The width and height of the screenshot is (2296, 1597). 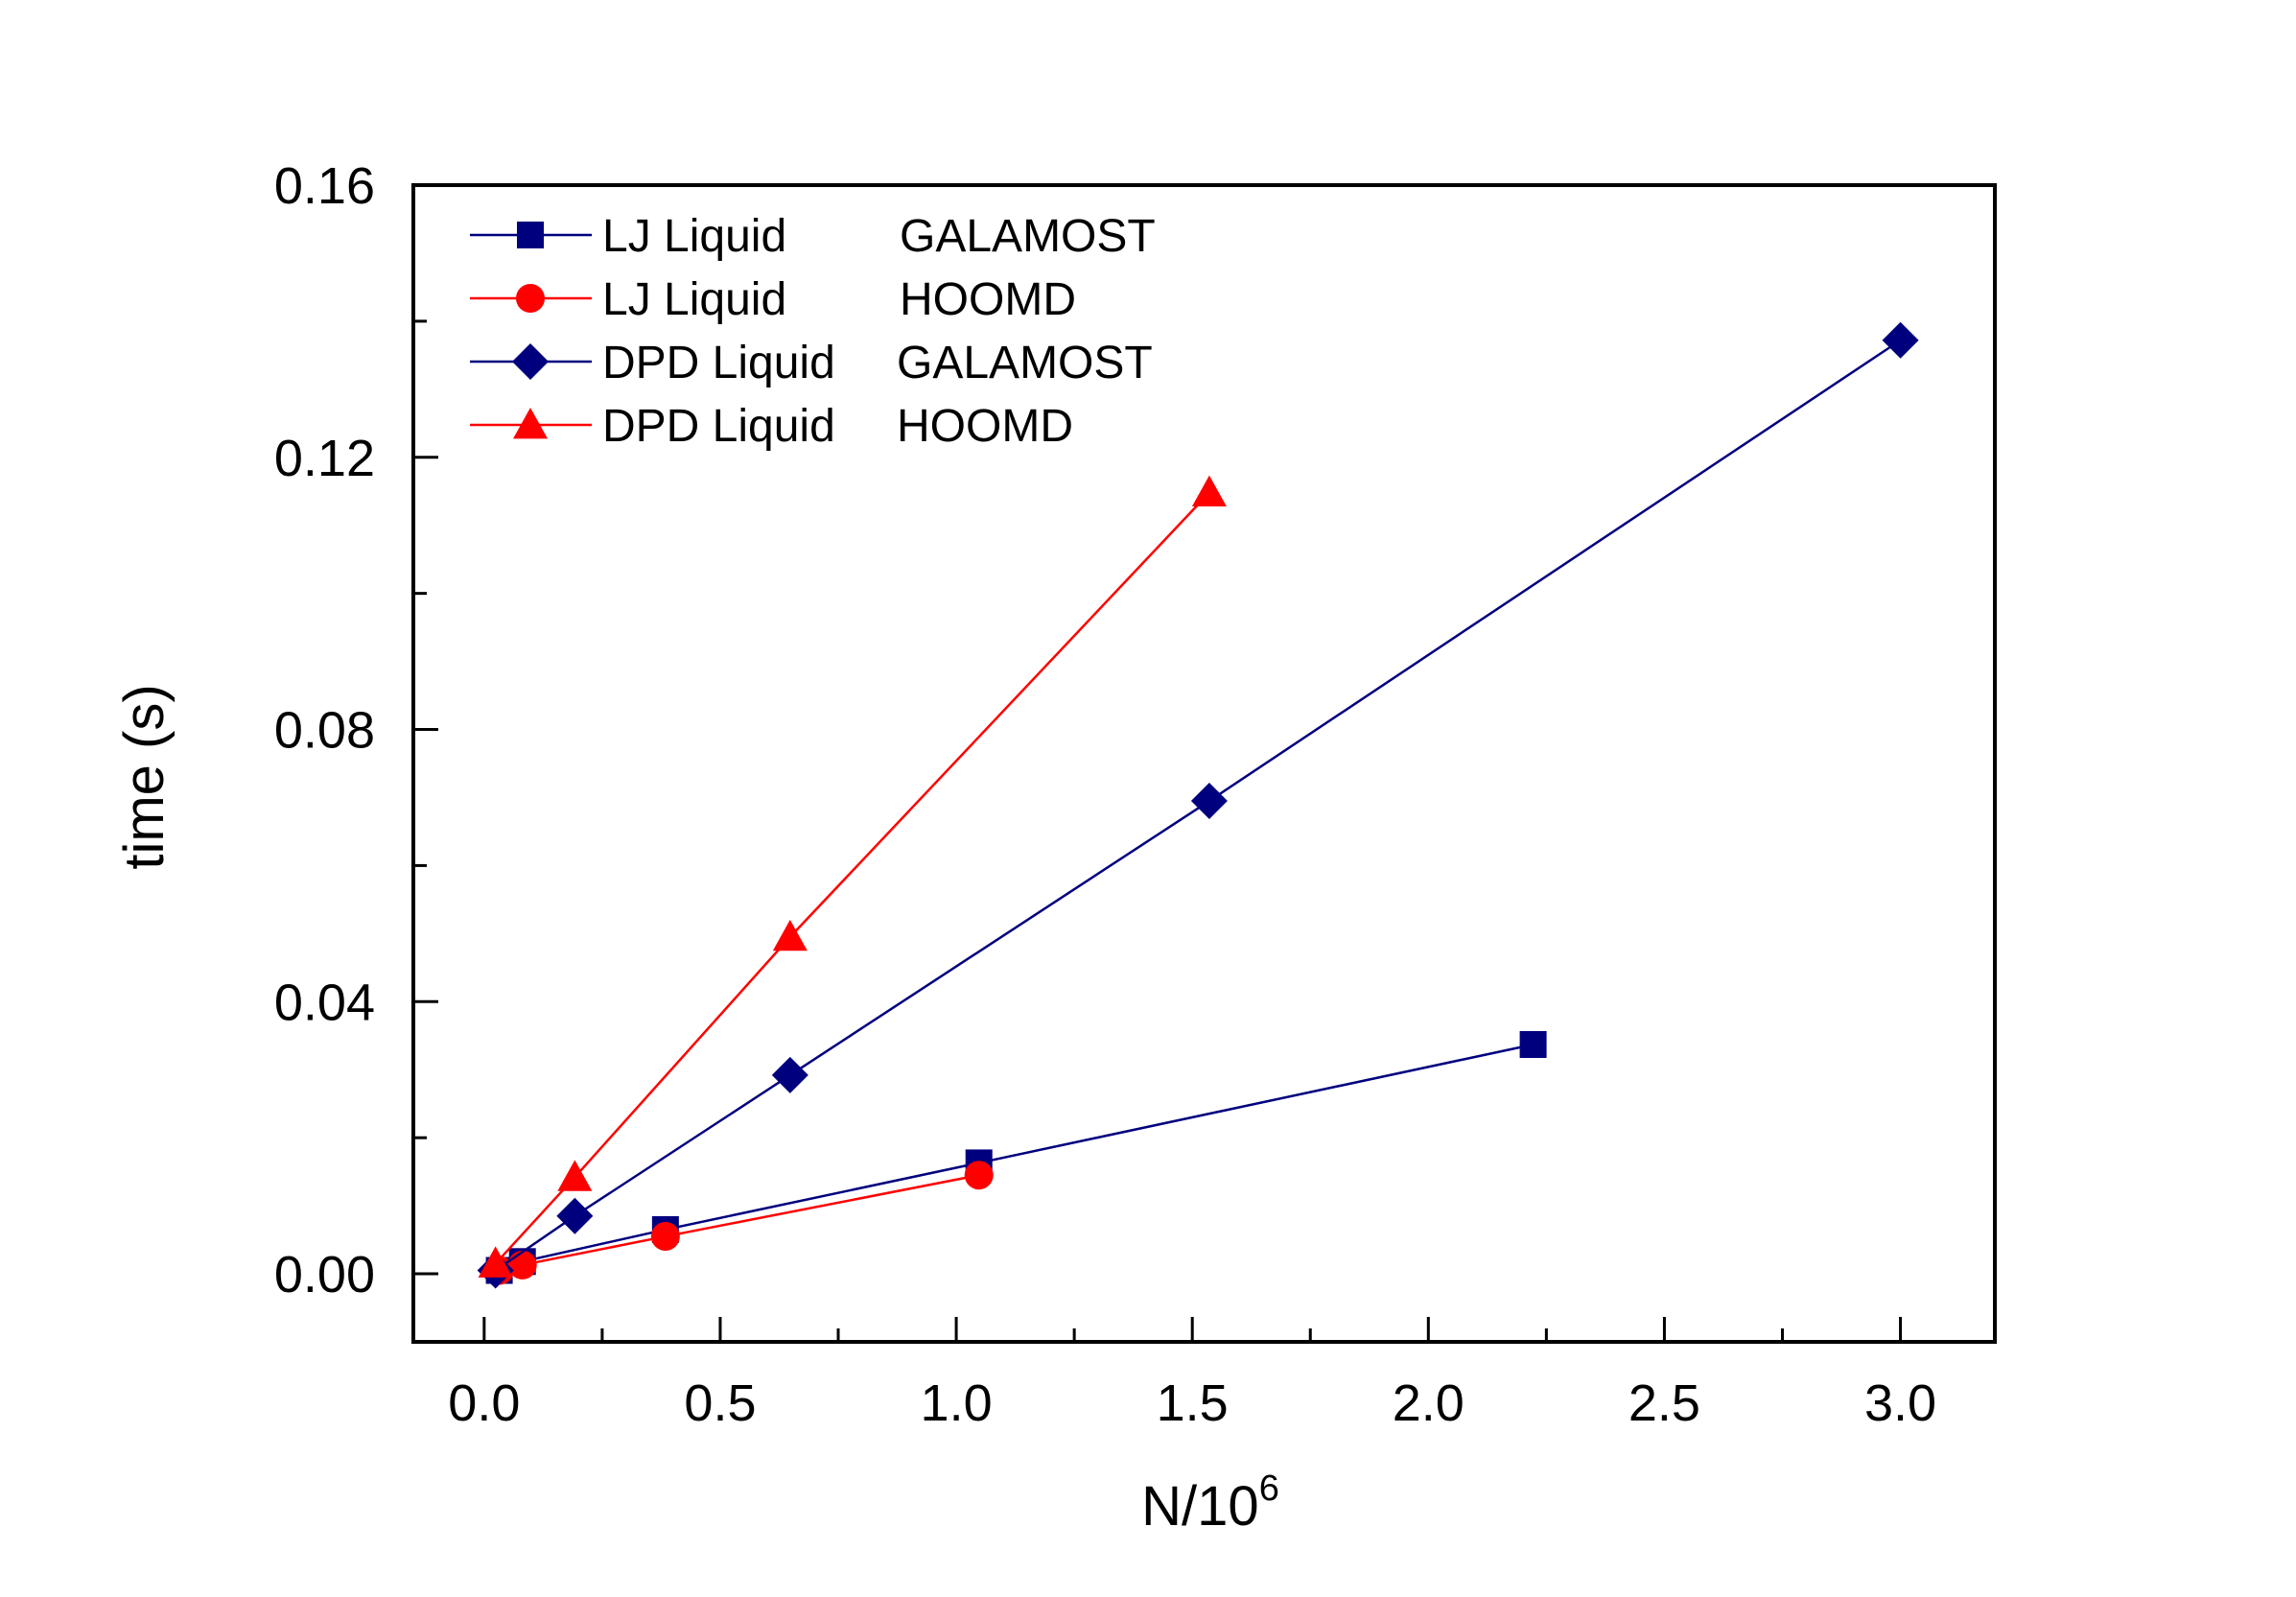 I want to click on legend-item: LJ Liquid GALAMOST, so click(x=813, y=236).